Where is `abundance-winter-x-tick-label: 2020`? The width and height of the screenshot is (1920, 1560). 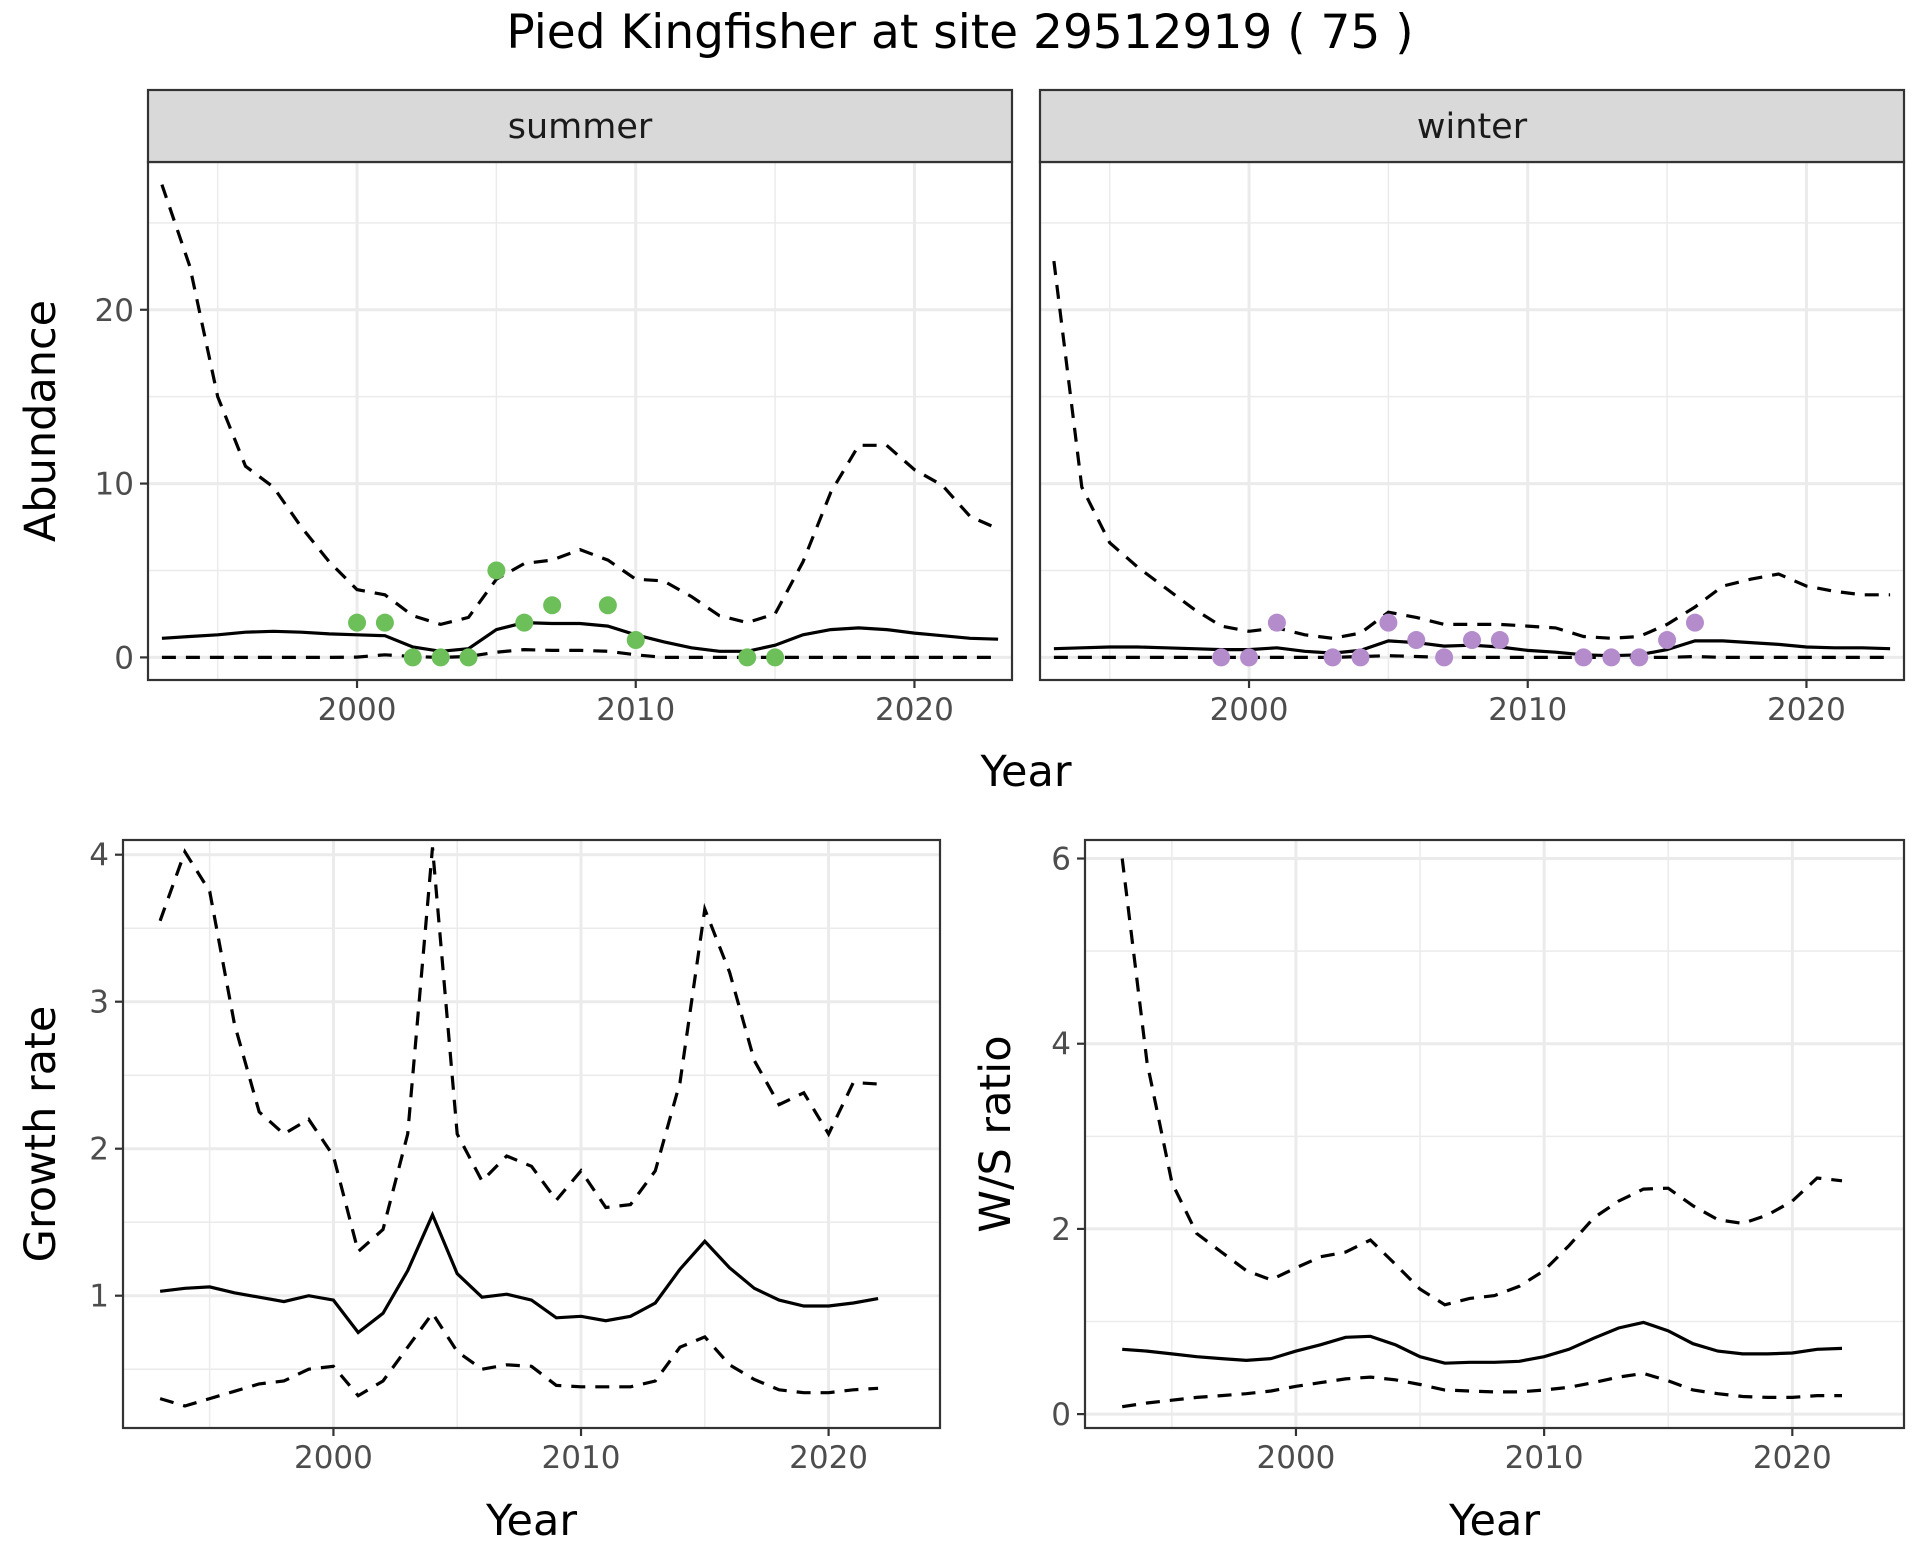 abundance-winter-x-tick-label: 2020 is located at coordinates (1806, 710).